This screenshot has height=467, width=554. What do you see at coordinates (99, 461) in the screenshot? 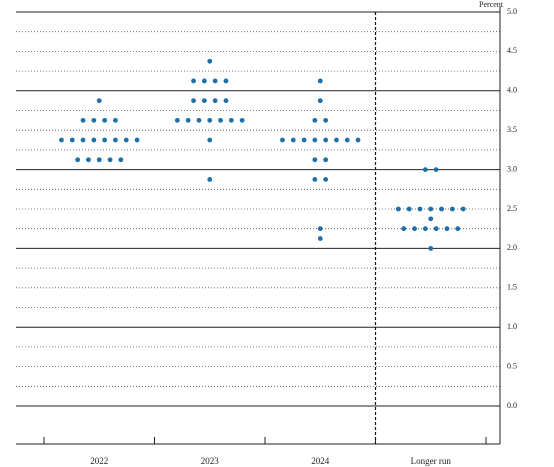
I see `x-tick-label: 2022` at bounding box center [99, 461].